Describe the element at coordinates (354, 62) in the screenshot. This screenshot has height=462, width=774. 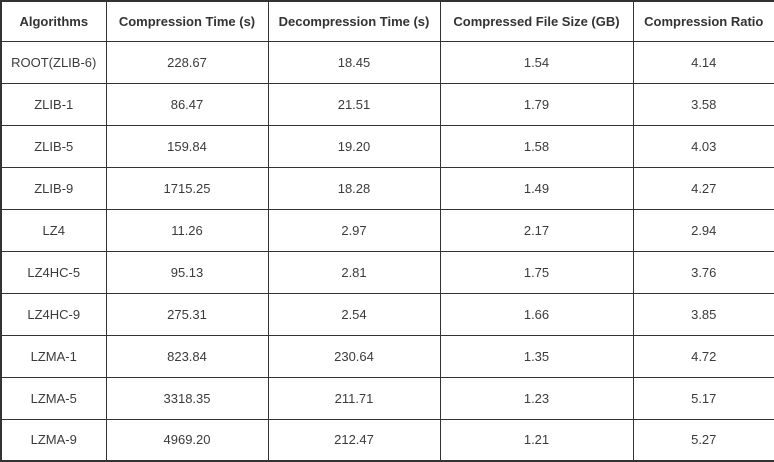
I see `value-cell: 18.45` at that location.